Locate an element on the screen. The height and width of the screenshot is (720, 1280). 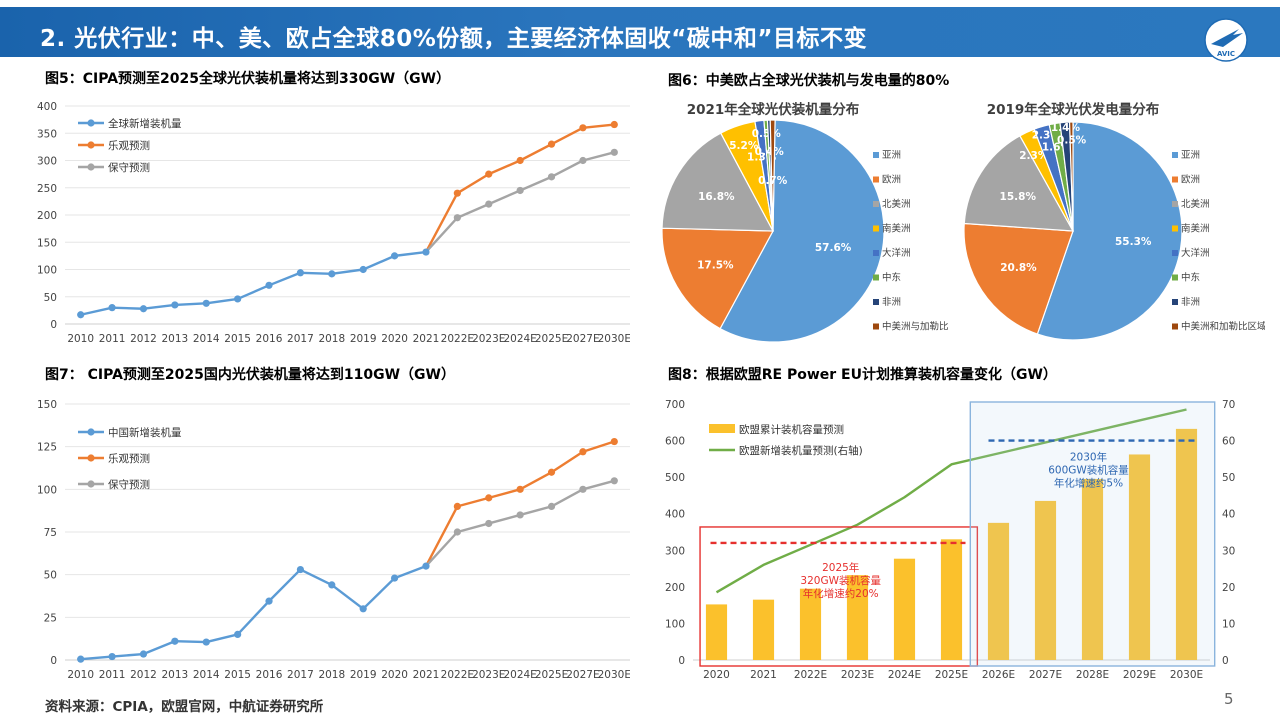
fig5-legend-label: 全球新增装机量 is located at coordinates (145, 123).